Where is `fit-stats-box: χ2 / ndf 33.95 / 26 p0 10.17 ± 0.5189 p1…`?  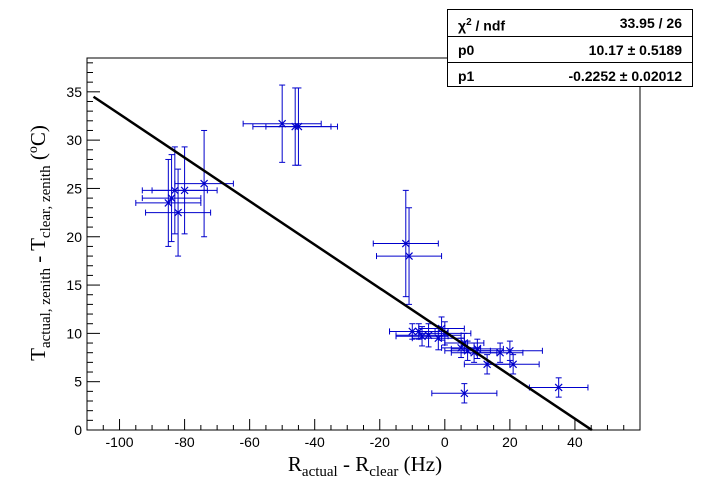 fit-stats-box: χ2 / ndf 33.95 / 26 p0 10.17 ± 0.5189 p1… is located at coordinates (570, 48).